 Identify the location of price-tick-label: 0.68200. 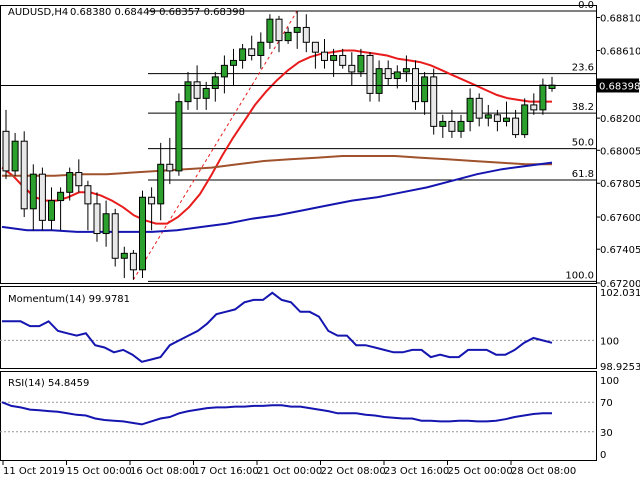
(620, 119).